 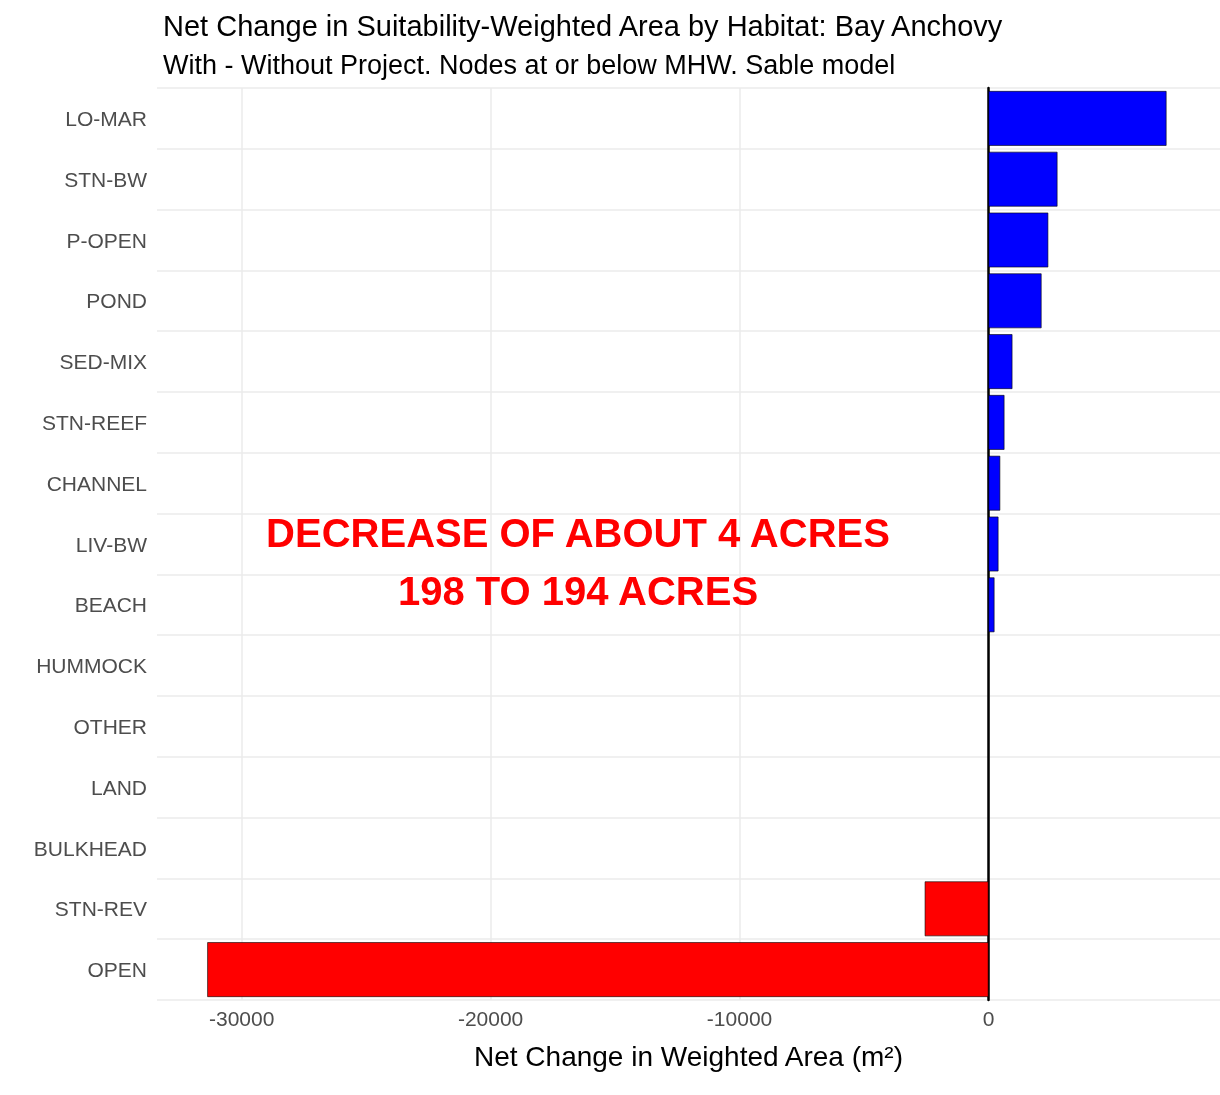 I want to click on y-tick-label: STN-REV, so click(x=100, y=909).